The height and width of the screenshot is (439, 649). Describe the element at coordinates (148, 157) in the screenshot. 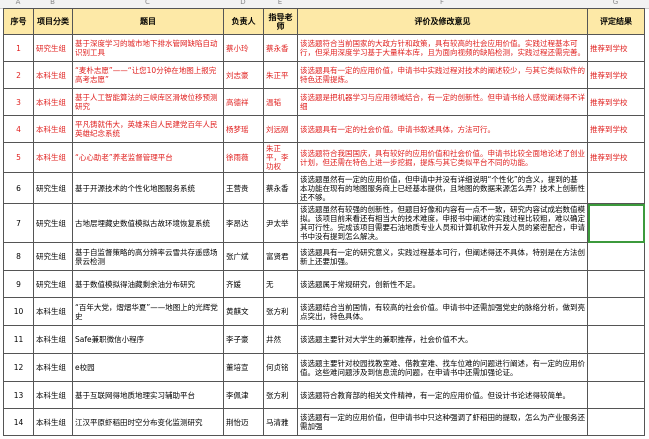

I see `cell-title: “心心助老”养老监督管理平台` at that location.